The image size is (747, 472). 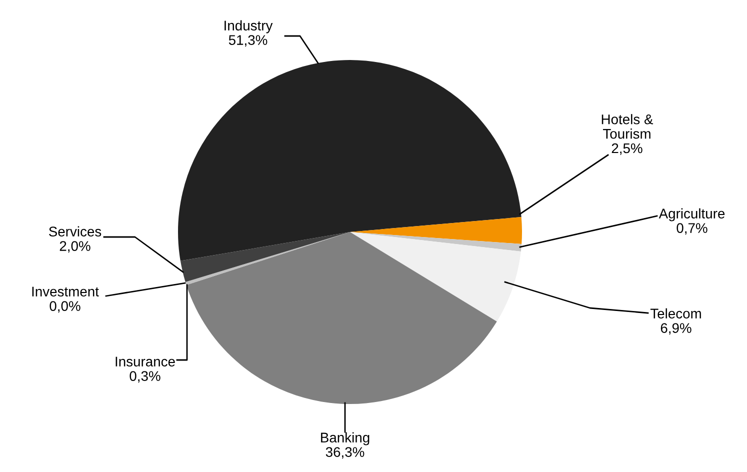 What do you see at coordinates (675, 313) in the screenshot?
I see `slice-label: Telecom` at bounding box center [675, 313].